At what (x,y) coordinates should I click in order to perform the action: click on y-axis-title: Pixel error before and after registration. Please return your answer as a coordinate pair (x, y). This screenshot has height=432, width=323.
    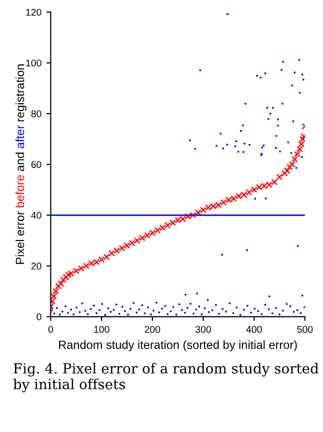
    Looking at the image, I should click on (20, 164).